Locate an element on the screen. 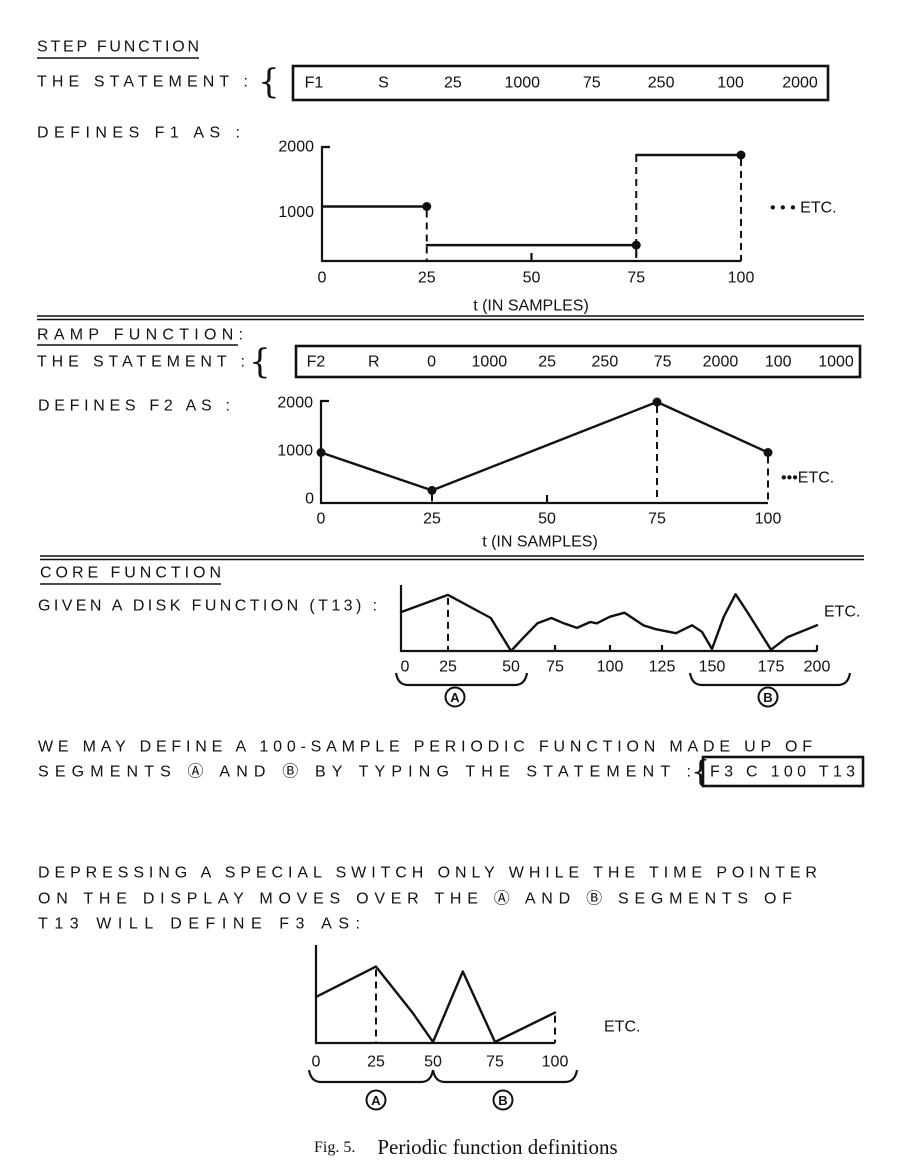 This screenshot has height=1172, width=906. ramp-chart: 2000 1000 00 25 50 75 100 t (IN SAMPLES) is located at coordinates (529, 473).